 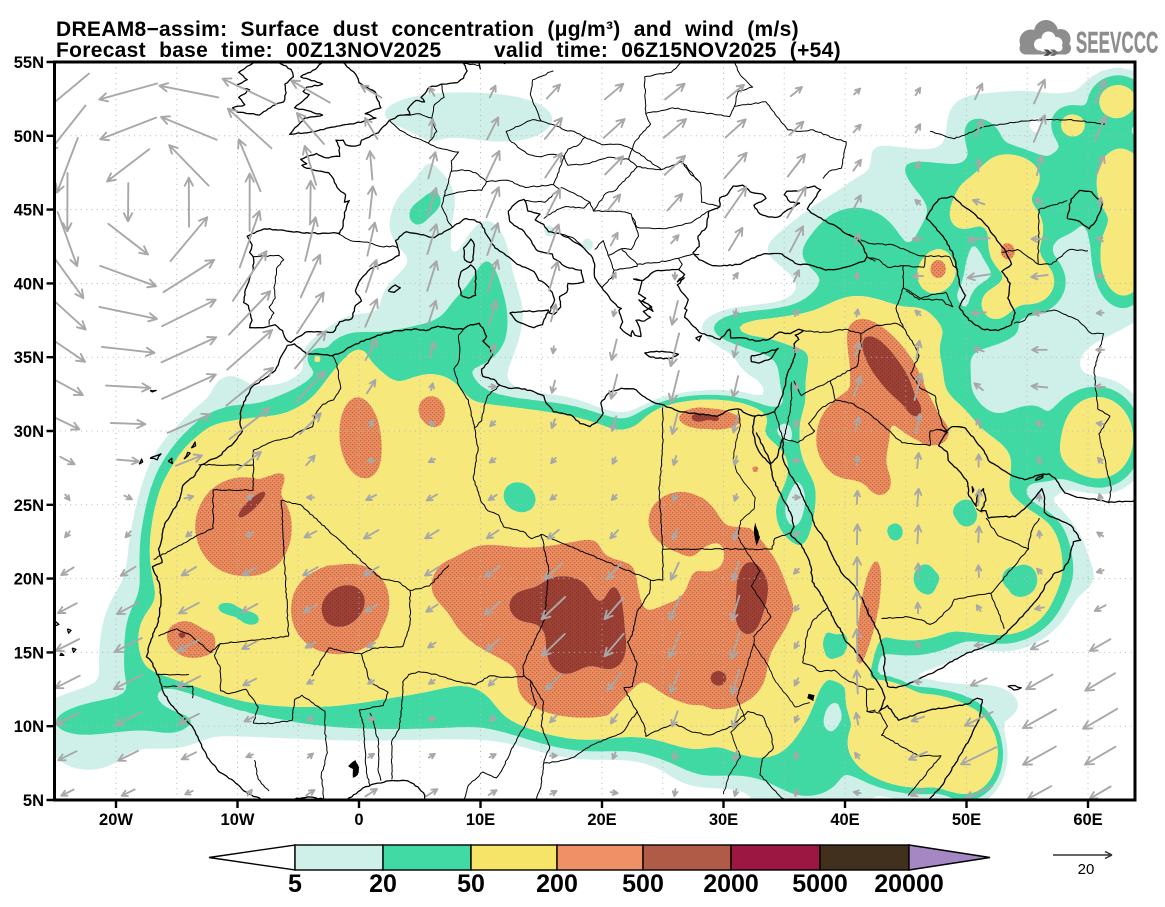 I want to click on svg-text: 50, so click(x=471, y=884).